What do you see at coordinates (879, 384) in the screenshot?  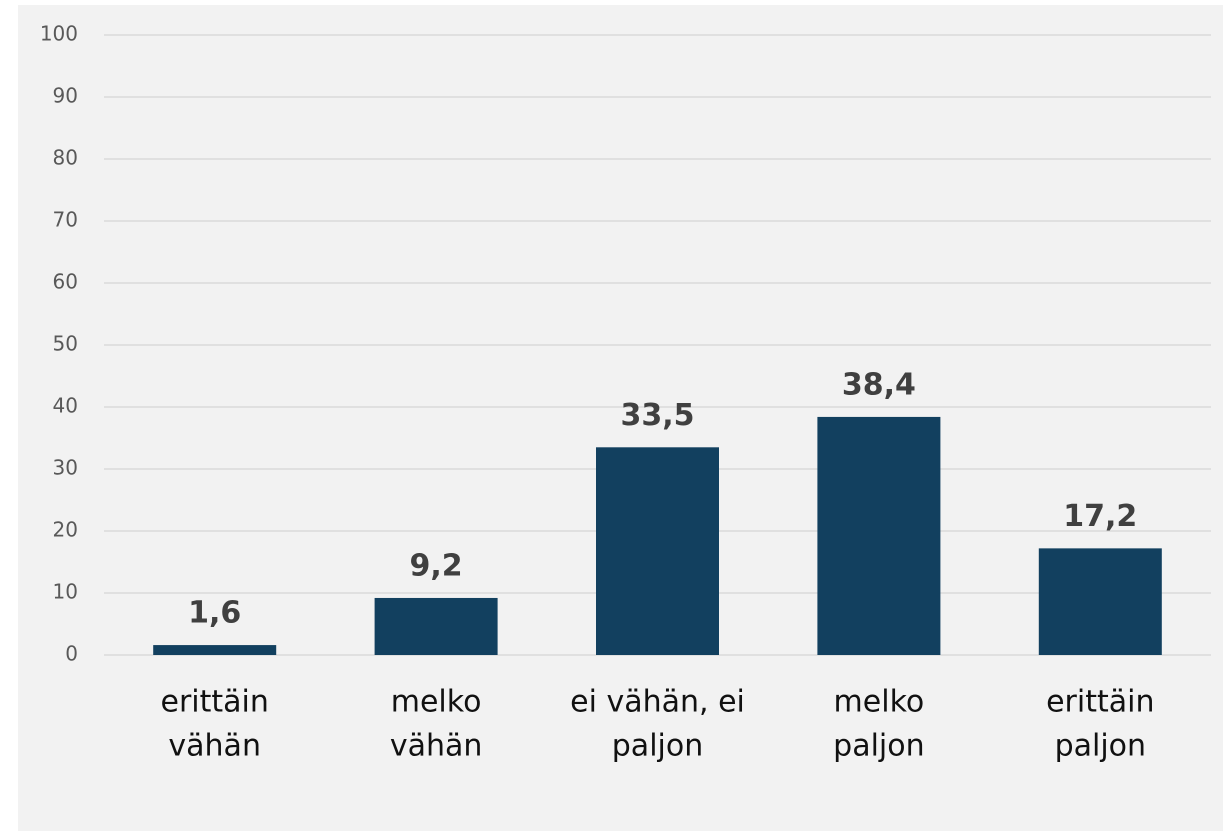 I see `data-label: 38,4` at bounding box center [879, 384].